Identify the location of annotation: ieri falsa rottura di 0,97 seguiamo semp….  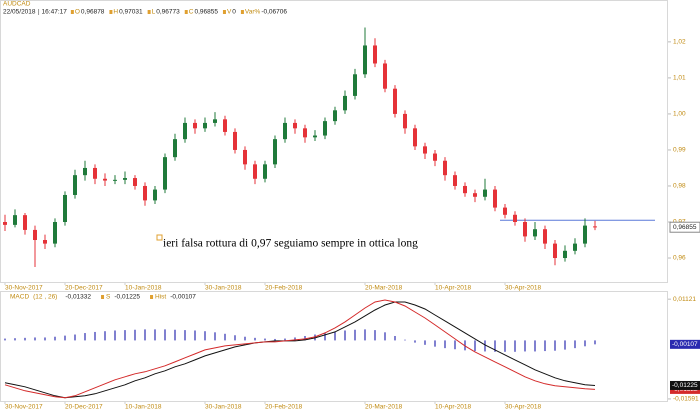
(290, 244).